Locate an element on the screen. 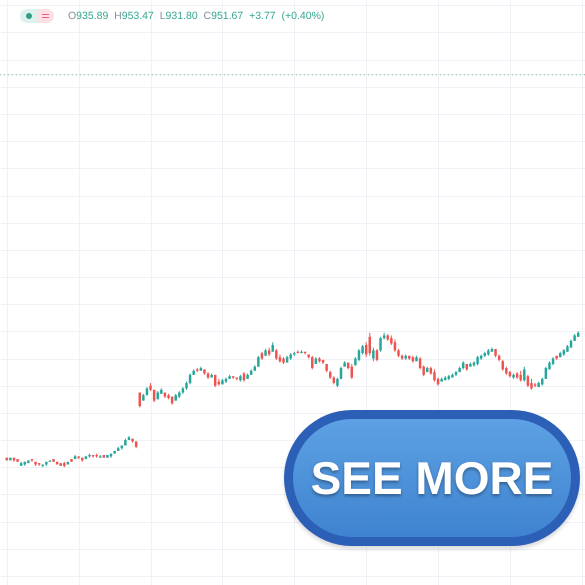 The width and height of the screenshot is (585, 585). annotation: SEE MORE is located at coordinates (432, 478).